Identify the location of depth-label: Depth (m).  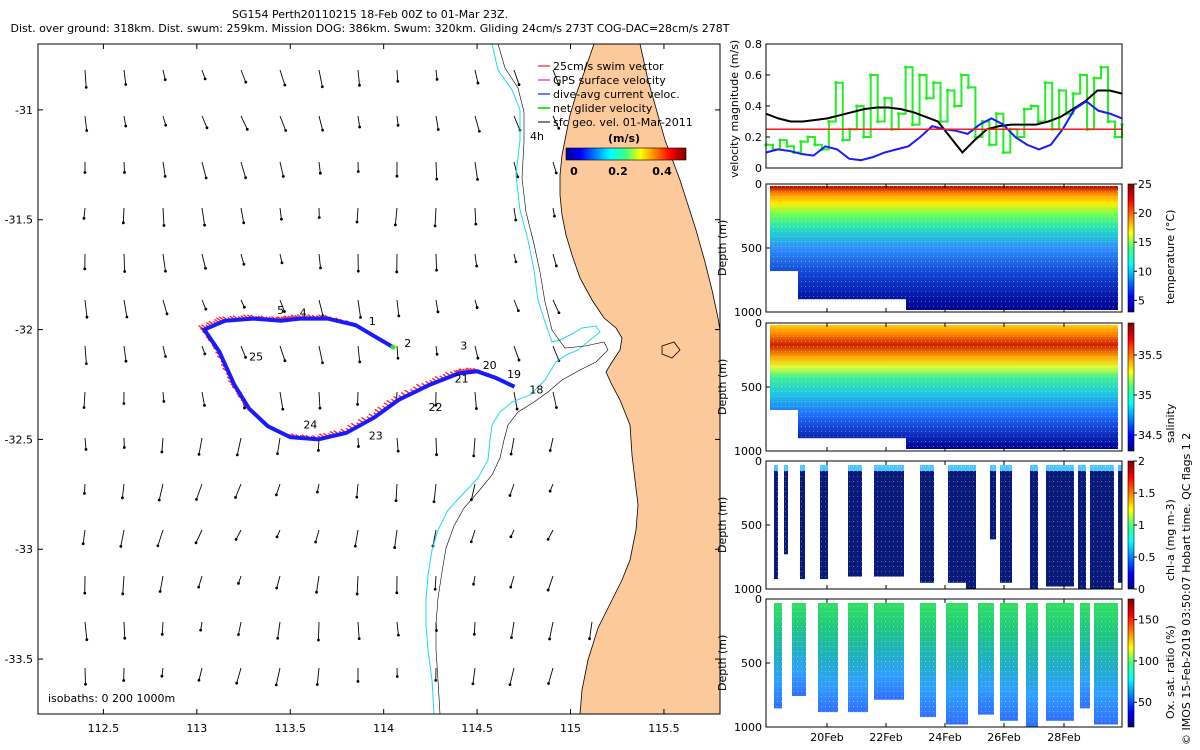
(722, 248).